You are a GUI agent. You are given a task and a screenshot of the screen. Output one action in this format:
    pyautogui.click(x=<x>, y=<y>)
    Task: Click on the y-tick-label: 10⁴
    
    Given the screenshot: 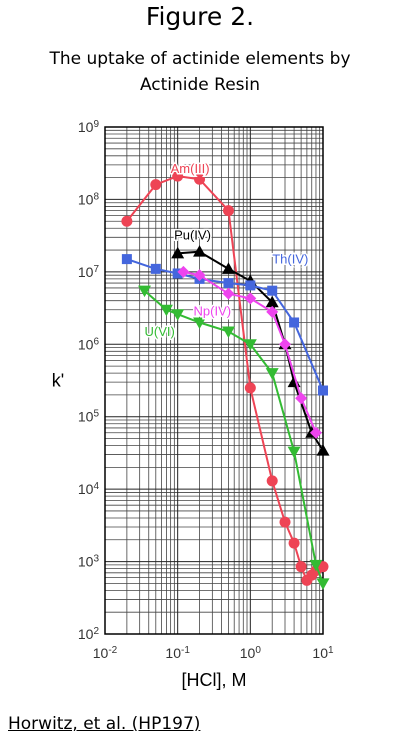 What is the action you would take?
    pyautogui.click(x=89, y=489)
    